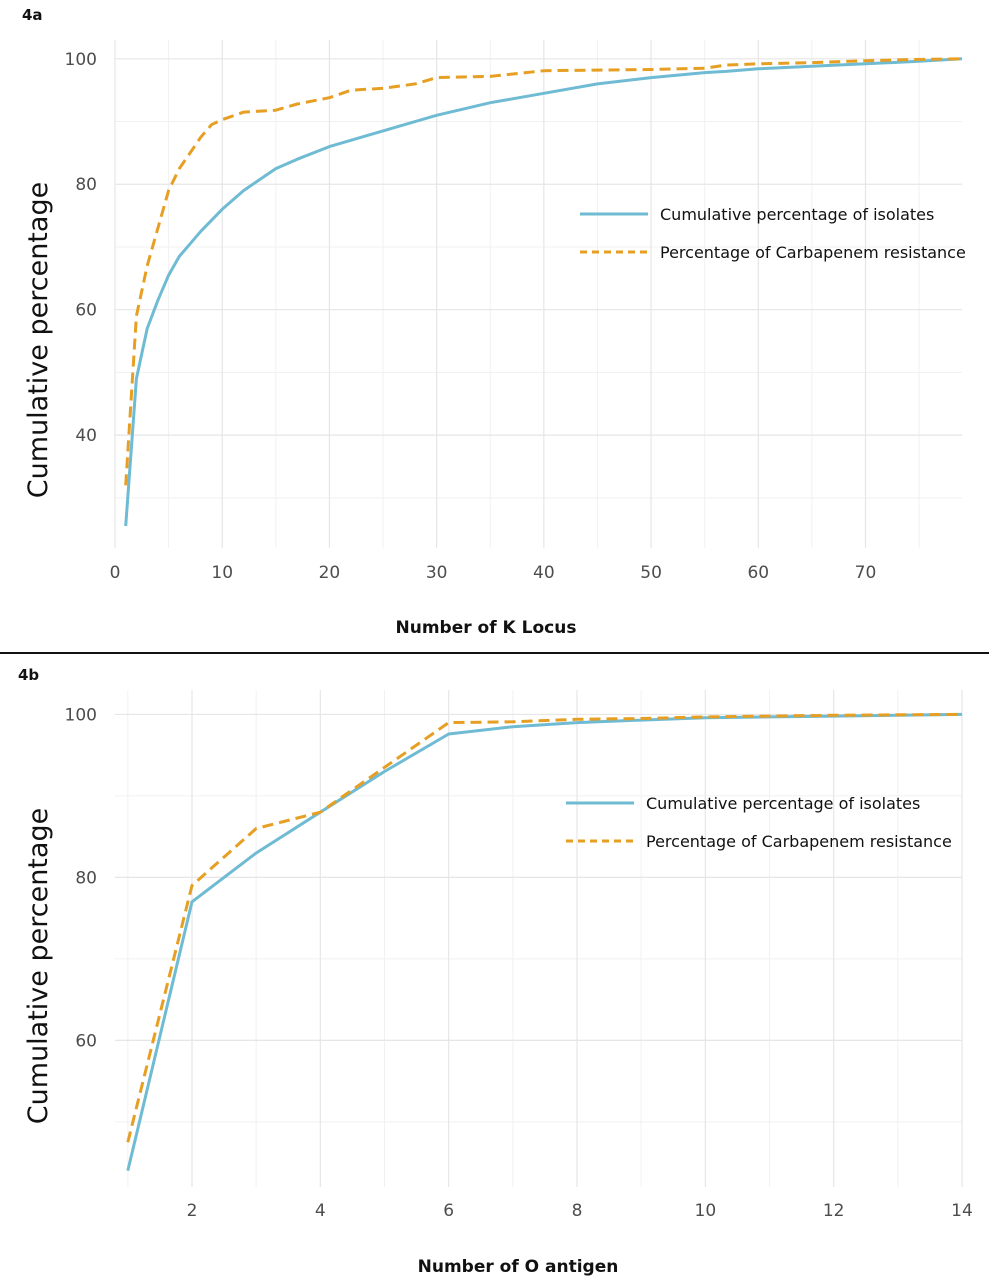 The image size is (989, 1280). What do you see at coordinates (448, 1211) in the screenshot?
I see `x-tick-label: 6` at bounding box center [448, 1211].